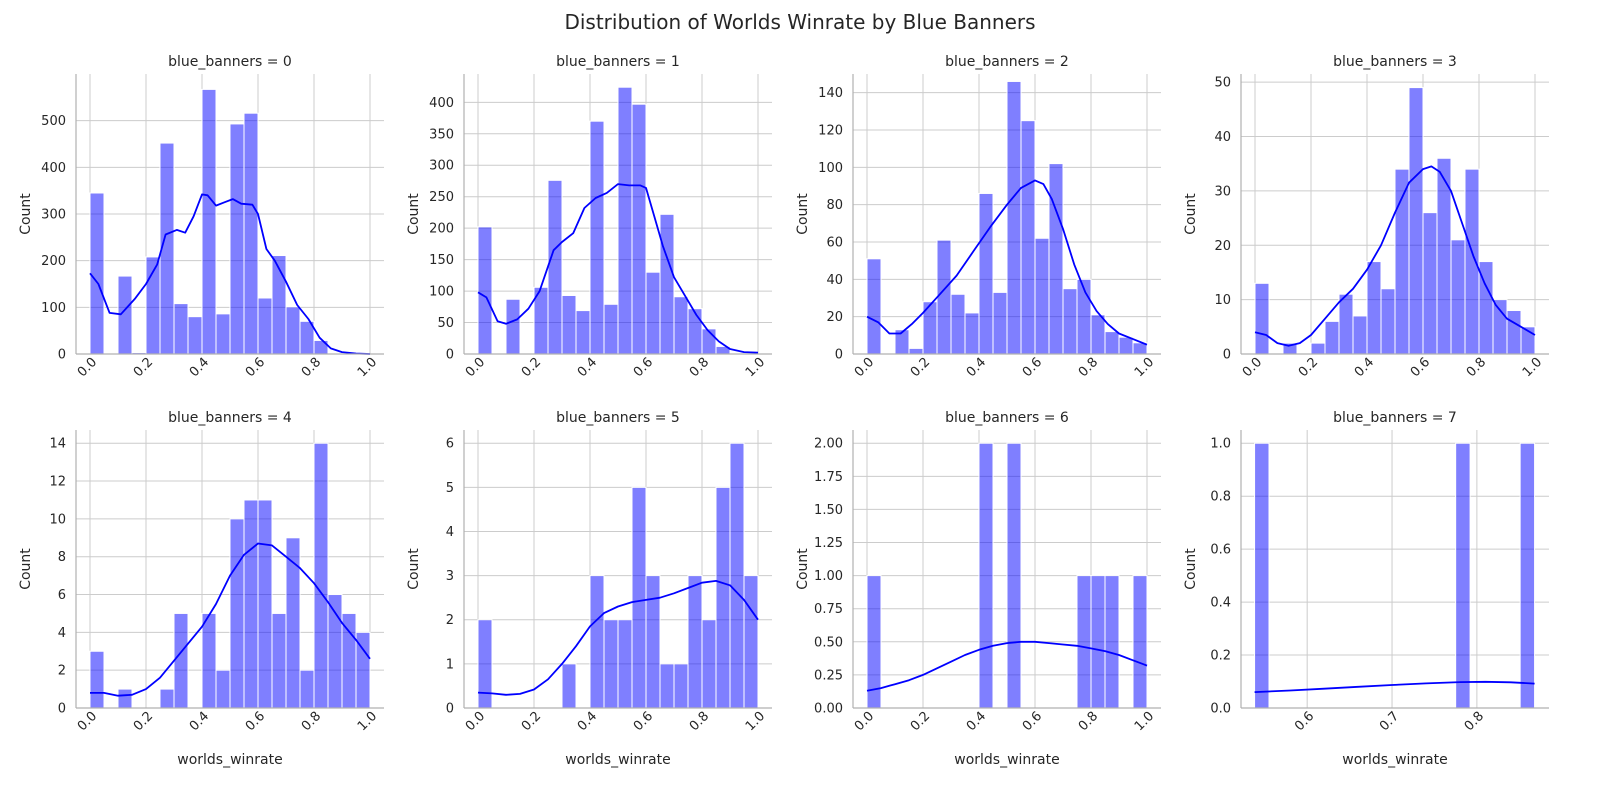 The image size is (1600, 800). What do you see at coordinates (830, 168) in the screenshot?
I see `y-tick-label: 100` at bounding box center [830, 168].